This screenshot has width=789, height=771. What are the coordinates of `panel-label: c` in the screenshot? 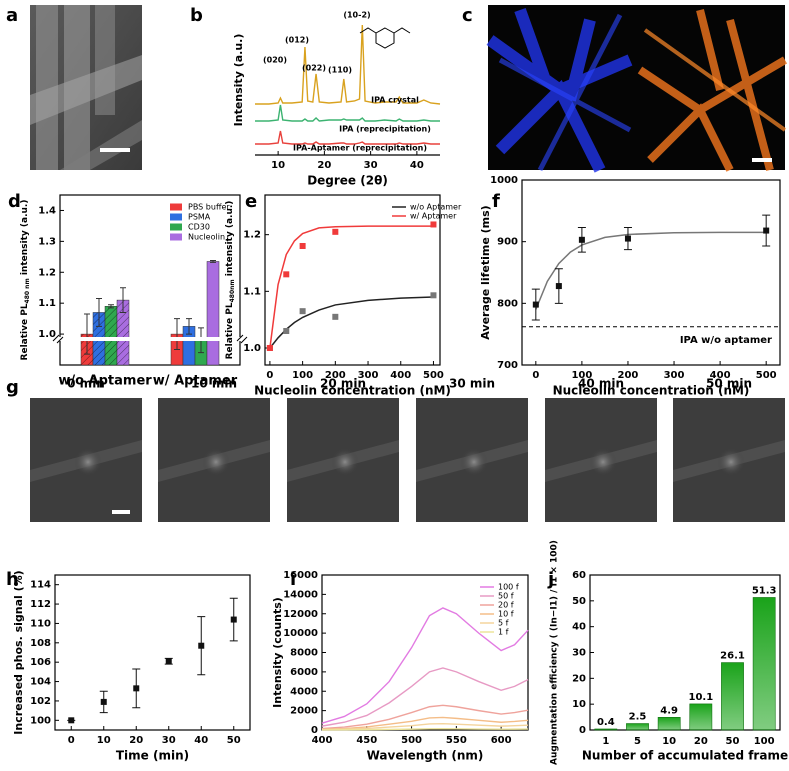 It's located at (467, 15).